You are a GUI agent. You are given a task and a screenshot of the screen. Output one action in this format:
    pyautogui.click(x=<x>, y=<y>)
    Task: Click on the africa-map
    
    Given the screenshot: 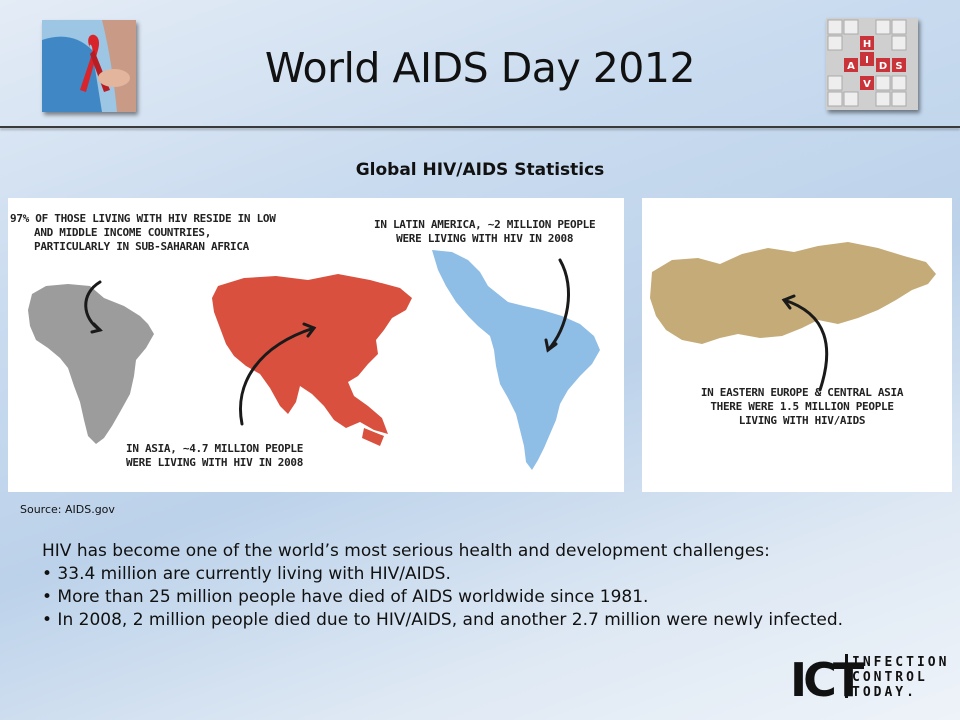 What is the action you would take?
    pyautogui.click(x=91, y=364)
    